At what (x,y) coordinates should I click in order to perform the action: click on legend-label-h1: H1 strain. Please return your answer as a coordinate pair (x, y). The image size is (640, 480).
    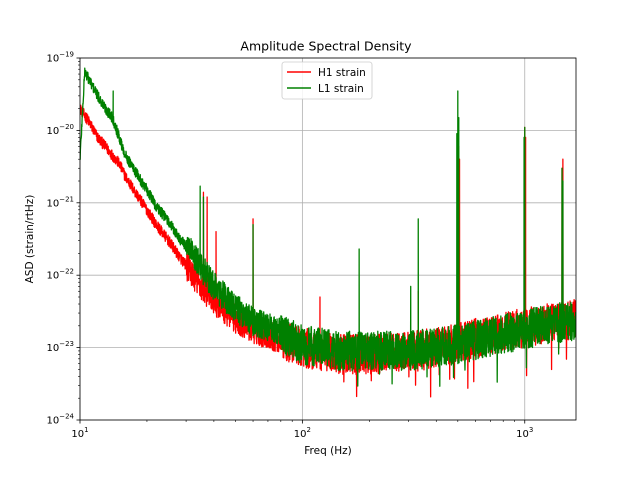
    Looking at the image, I should click on (342, 73).